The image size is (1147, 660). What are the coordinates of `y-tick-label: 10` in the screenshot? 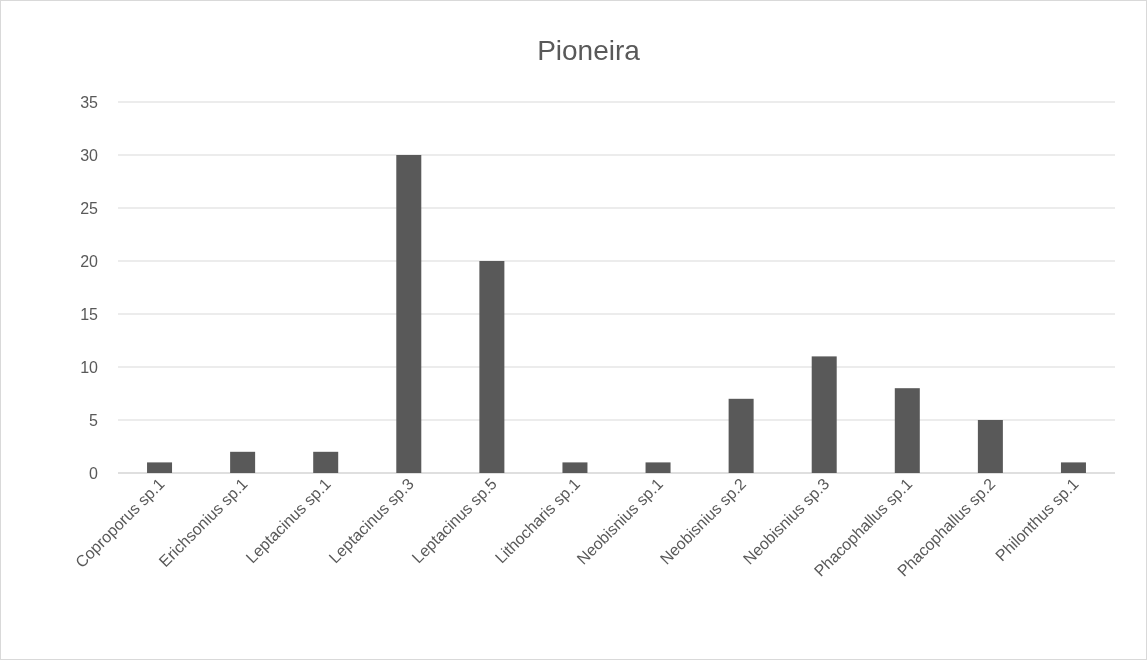 It's located at (89, 367).